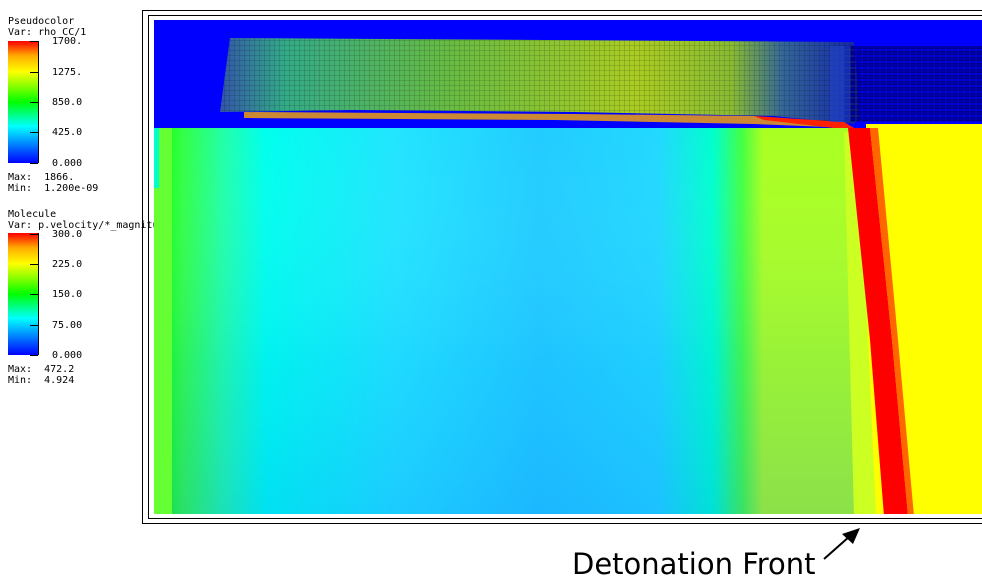 The image size is (982, 588). What do you see at coordinates (163, 322) in the screenshot?
I see `left-edge-strip` at bounding box center [163, 322].